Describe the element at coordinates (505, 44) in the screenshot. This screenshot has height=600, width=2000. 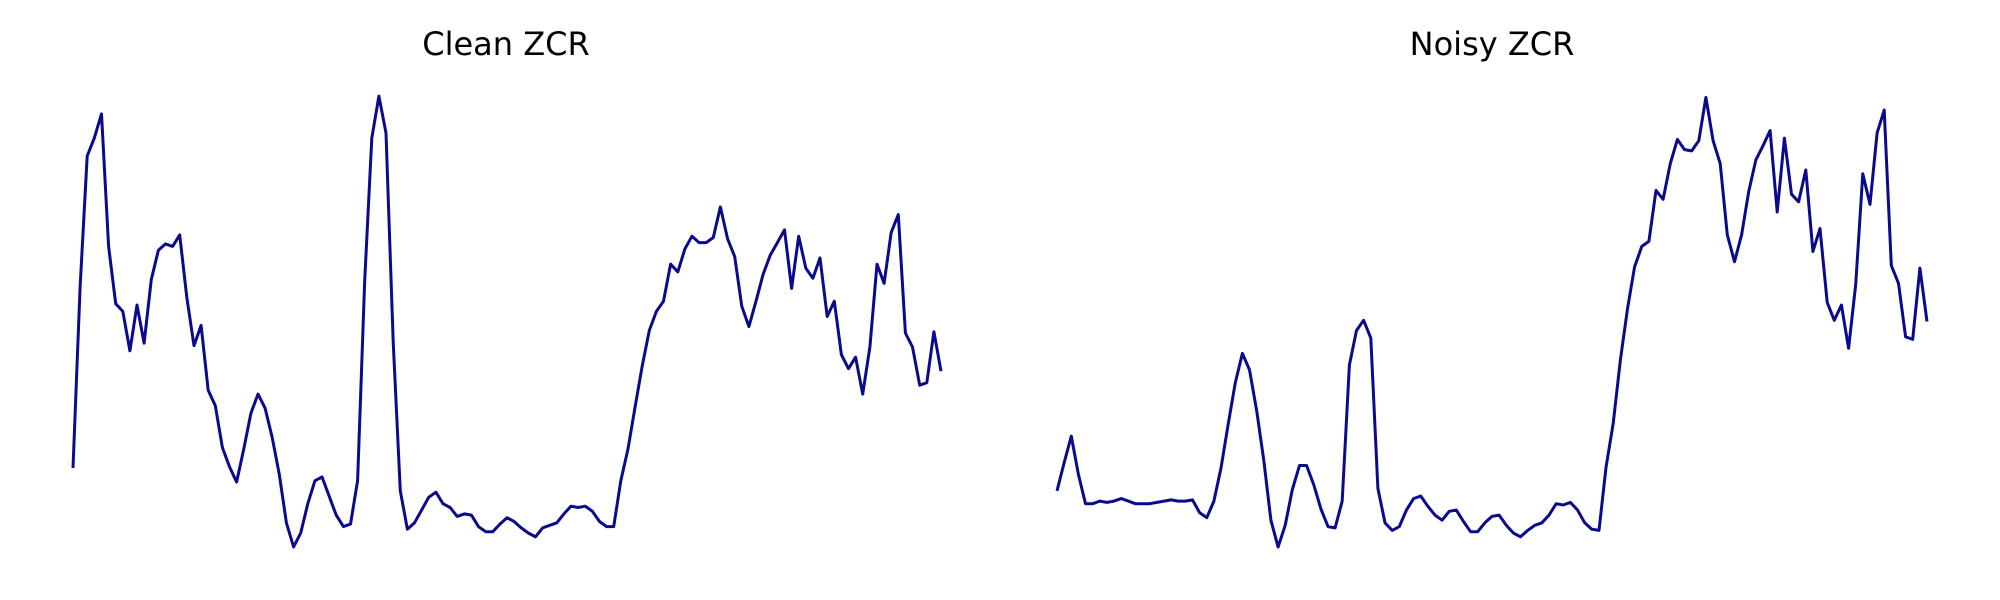
I see `chart-title: Clean ZCR` at that location.